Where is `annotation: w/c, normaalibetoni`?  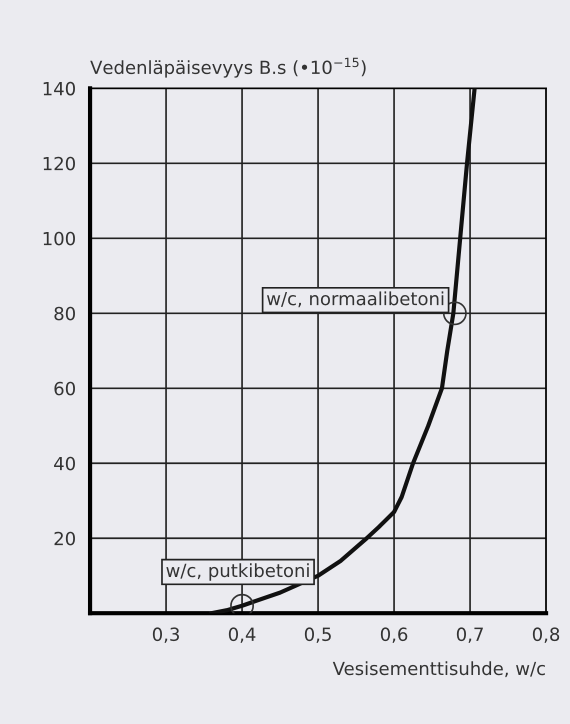 annotation: w/c, normaalibetoni is located at coordinates (355, 299).